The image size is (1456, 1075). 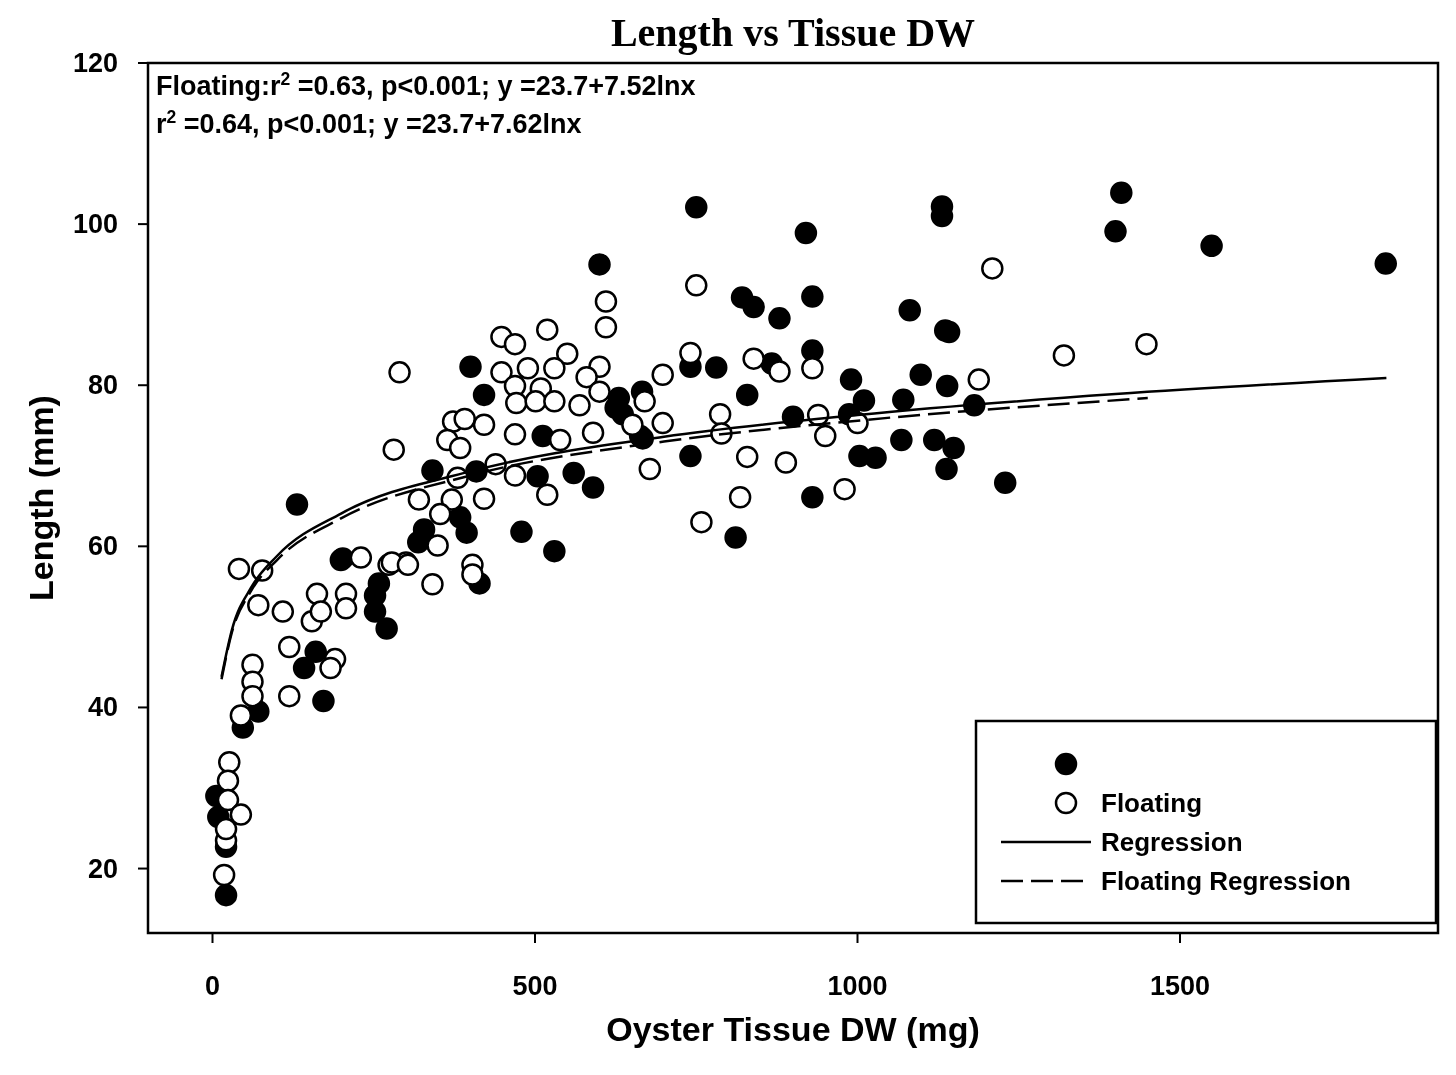 I want to click on y-tick-label: 120, so click(x=95, y=63).